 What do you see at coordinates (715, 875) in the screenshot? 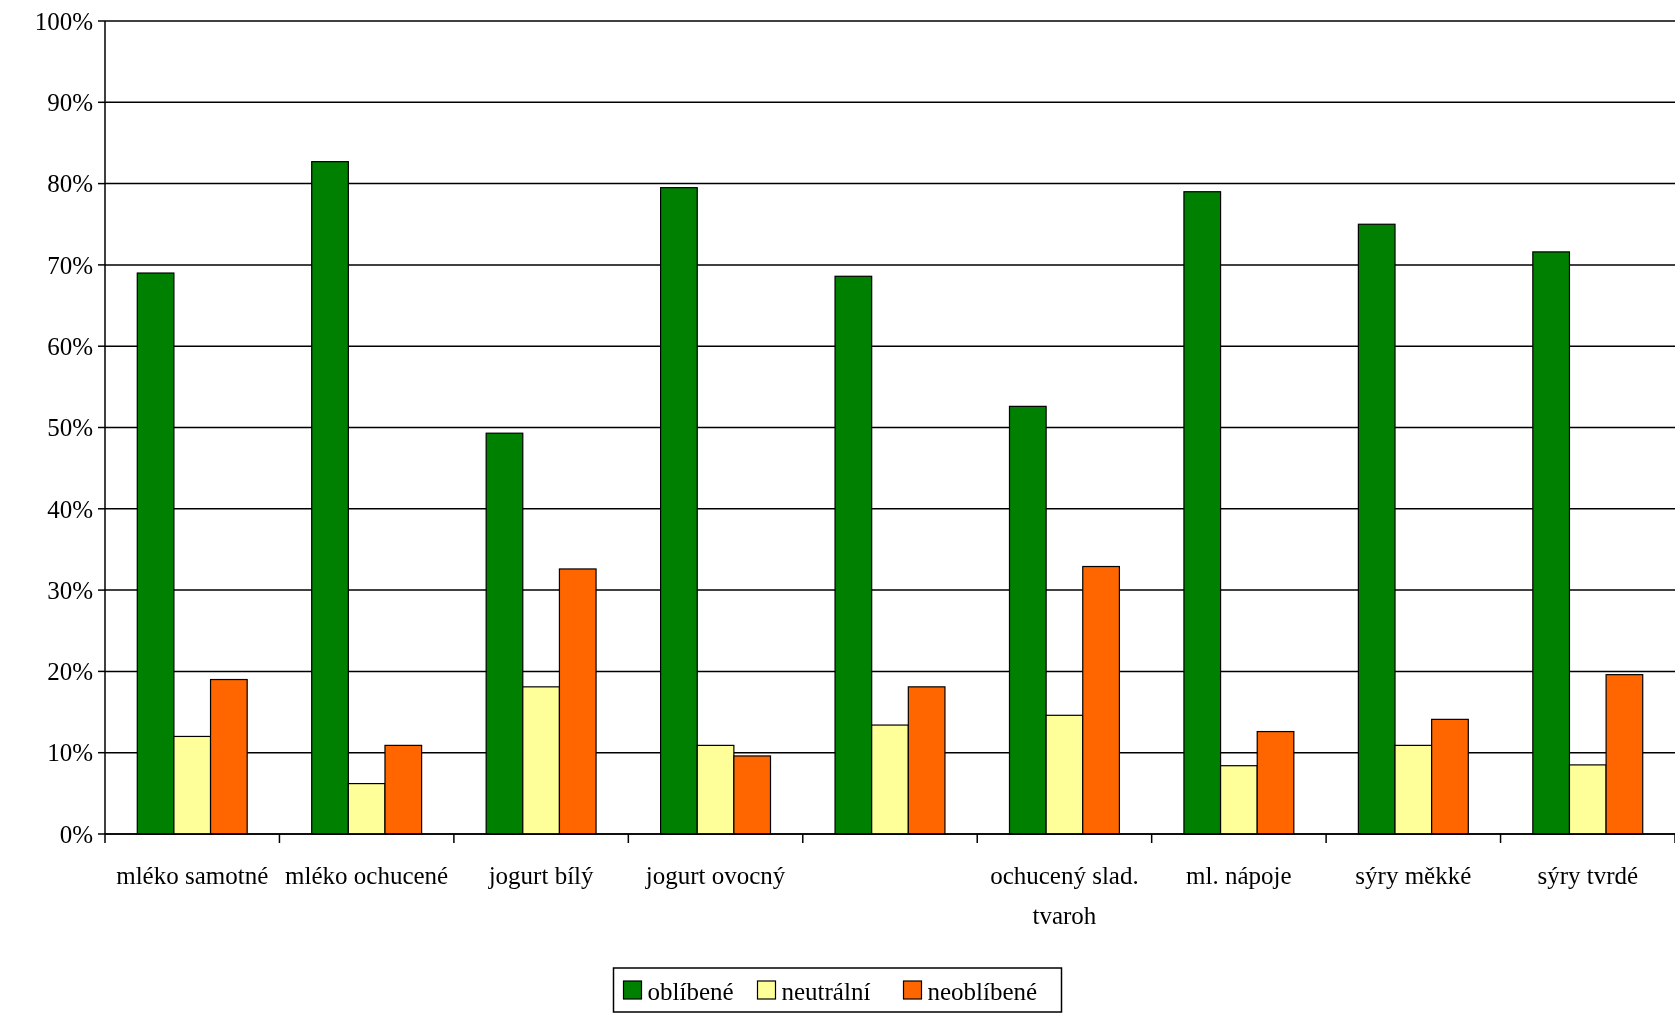
I see `x-tick-label: jogurt ovocný` at bounding box center [715, 875].